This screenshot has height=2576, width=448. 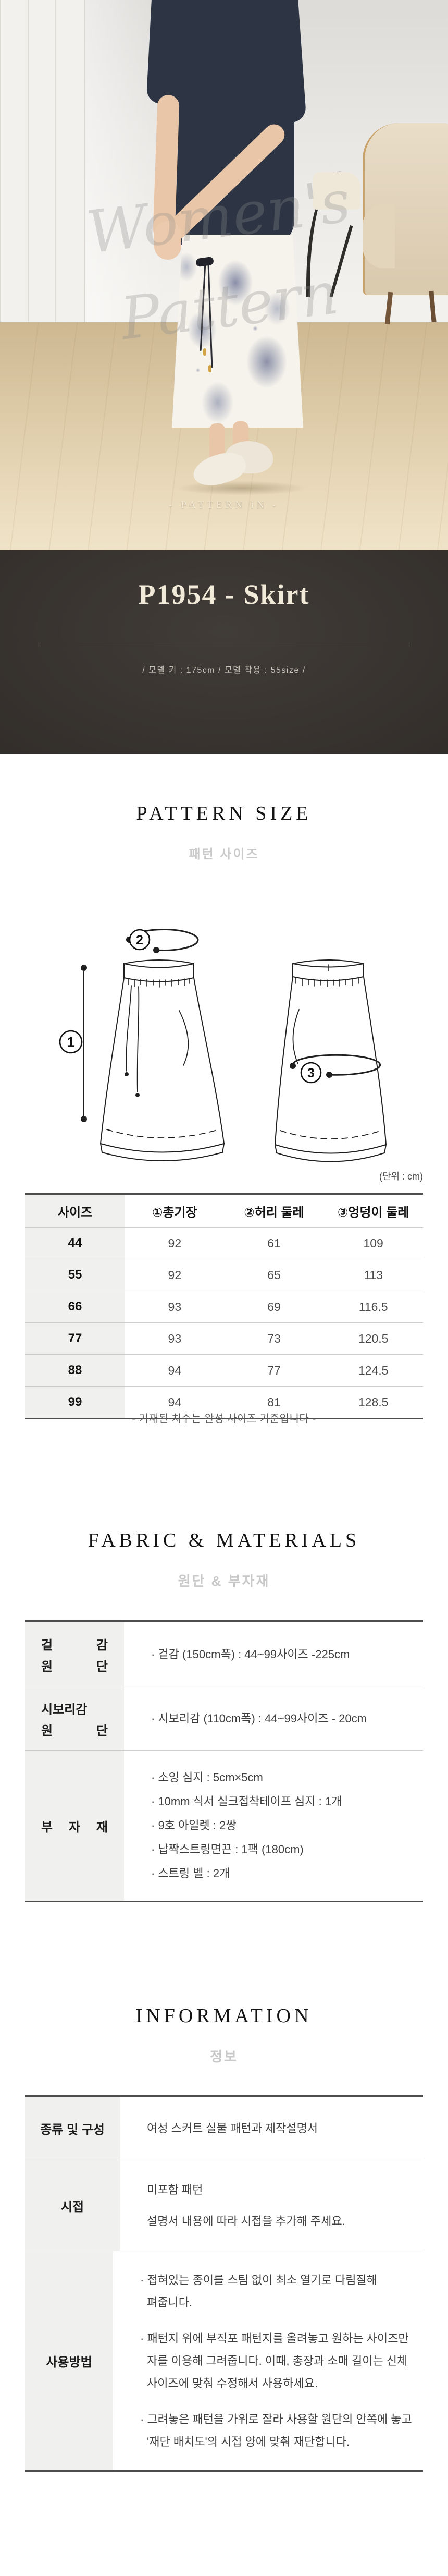 What do you see at coordinates (170, 52) in the screenshot?
I see `model-sleeve-left` at bounding box center [170, 52].